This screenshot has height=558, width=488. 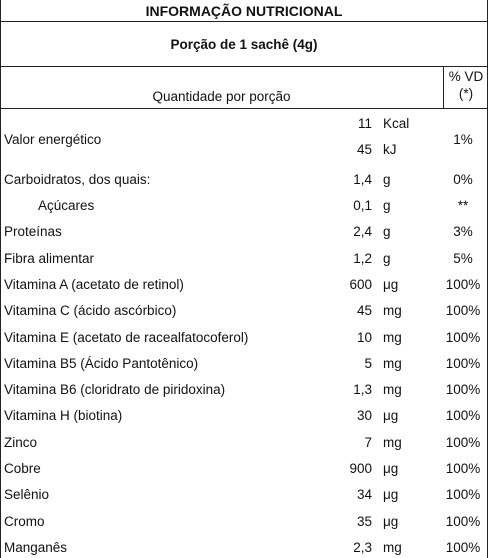 I want to click on column-divider, so click(x=443, y=87).